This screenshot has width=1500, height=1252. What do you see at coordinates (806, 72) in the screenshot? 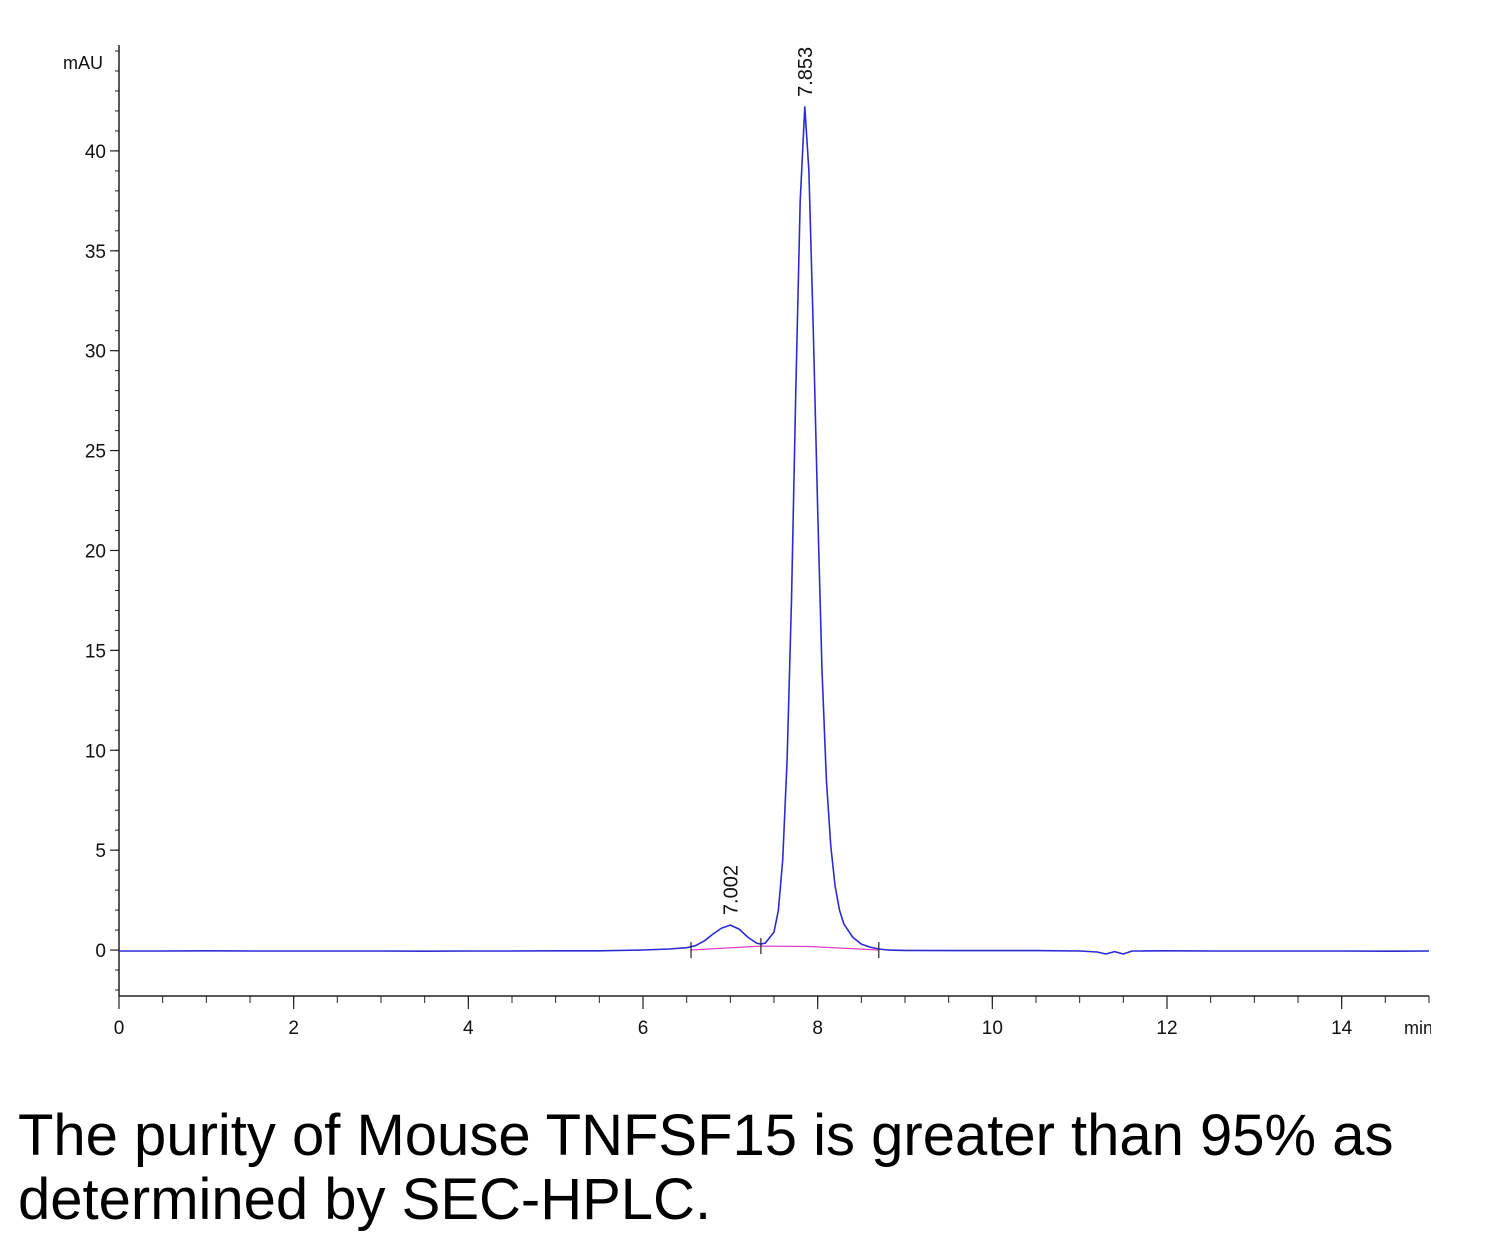
I see `peak-retention-label: 7.853` at bounding box center [806, 72].